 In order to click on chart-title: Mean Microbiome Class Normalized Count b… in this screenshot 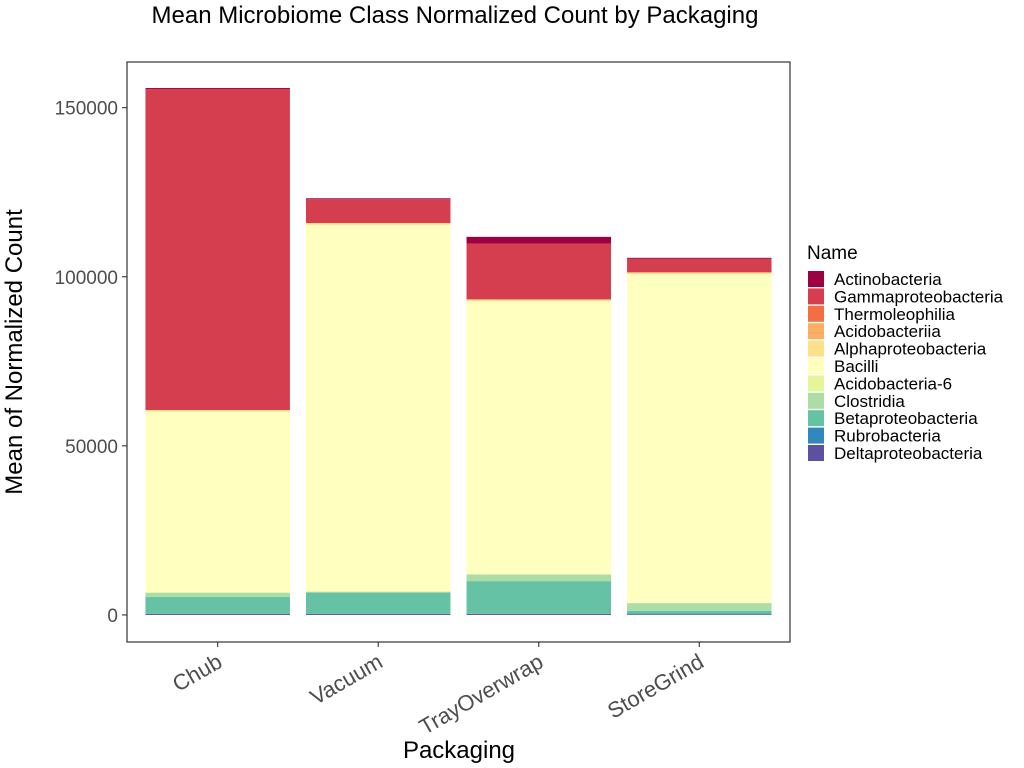, I will do `click(455, 15)`.